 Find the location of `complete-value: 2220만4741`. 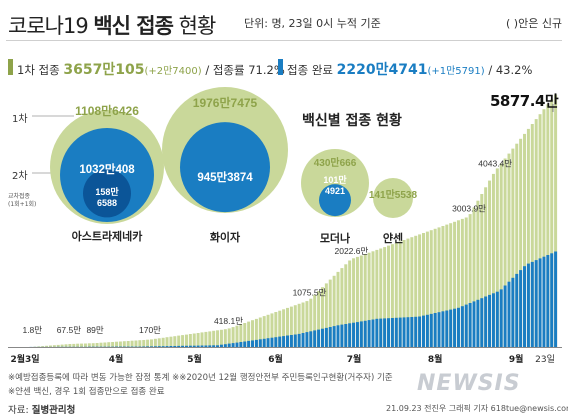

complete-value: 2220만4741 is located at coordinates (382, 70).